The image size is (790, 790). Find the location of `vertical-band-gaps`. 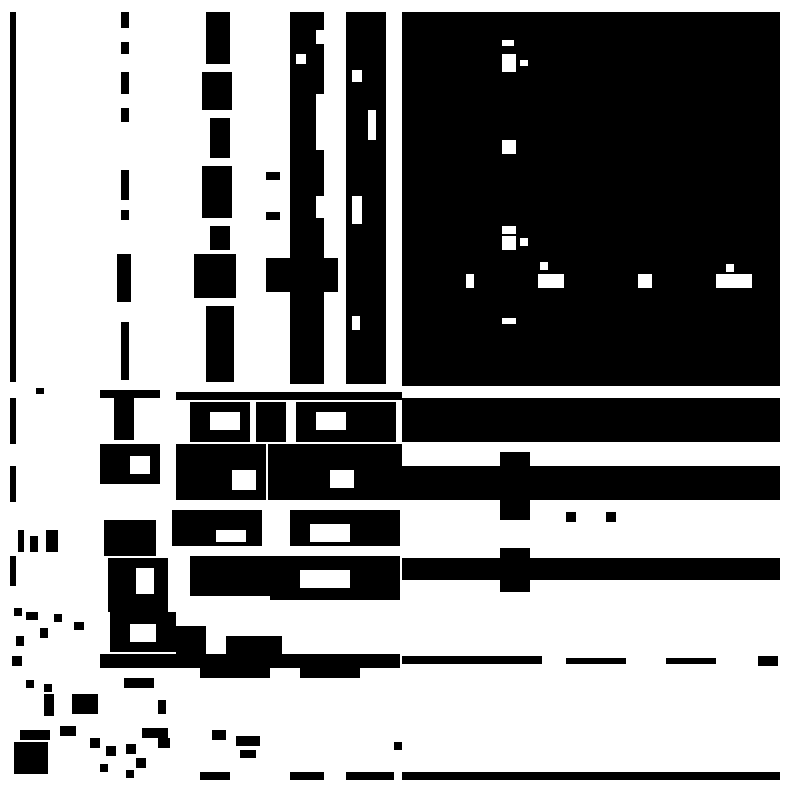

vertical-band-gaps is located at coordinates (336, 180).